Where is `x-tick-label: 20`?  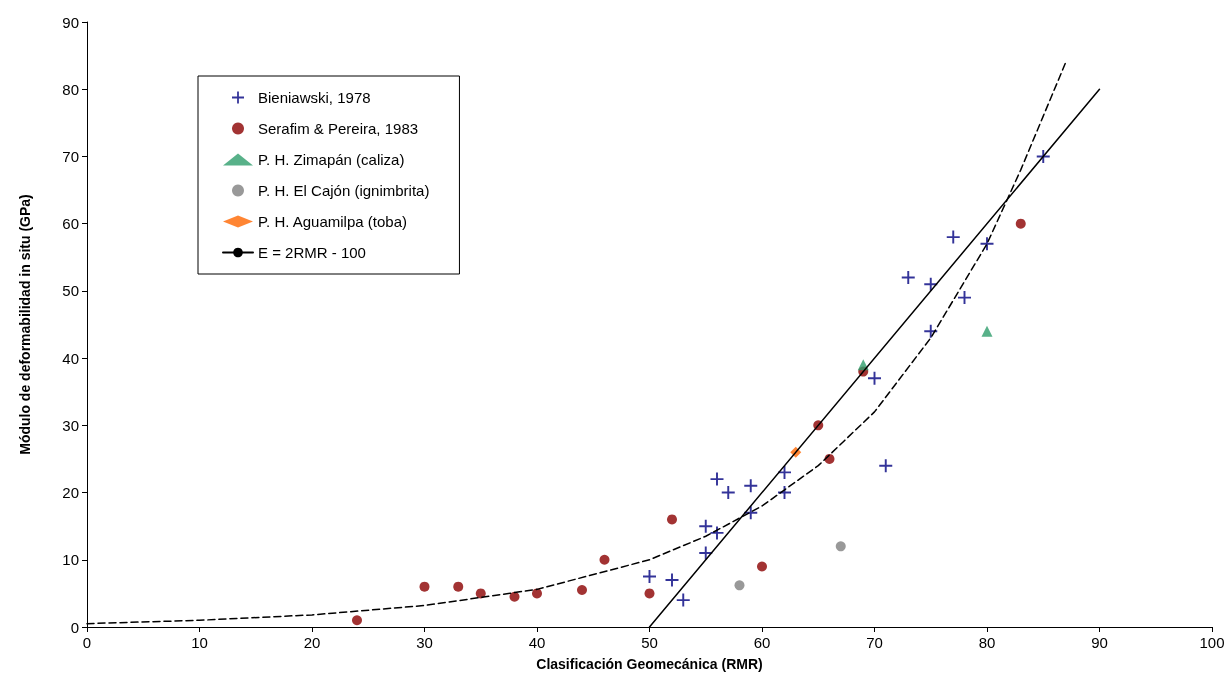 x-tick-label: 20 is located at coordinates (312, 642).